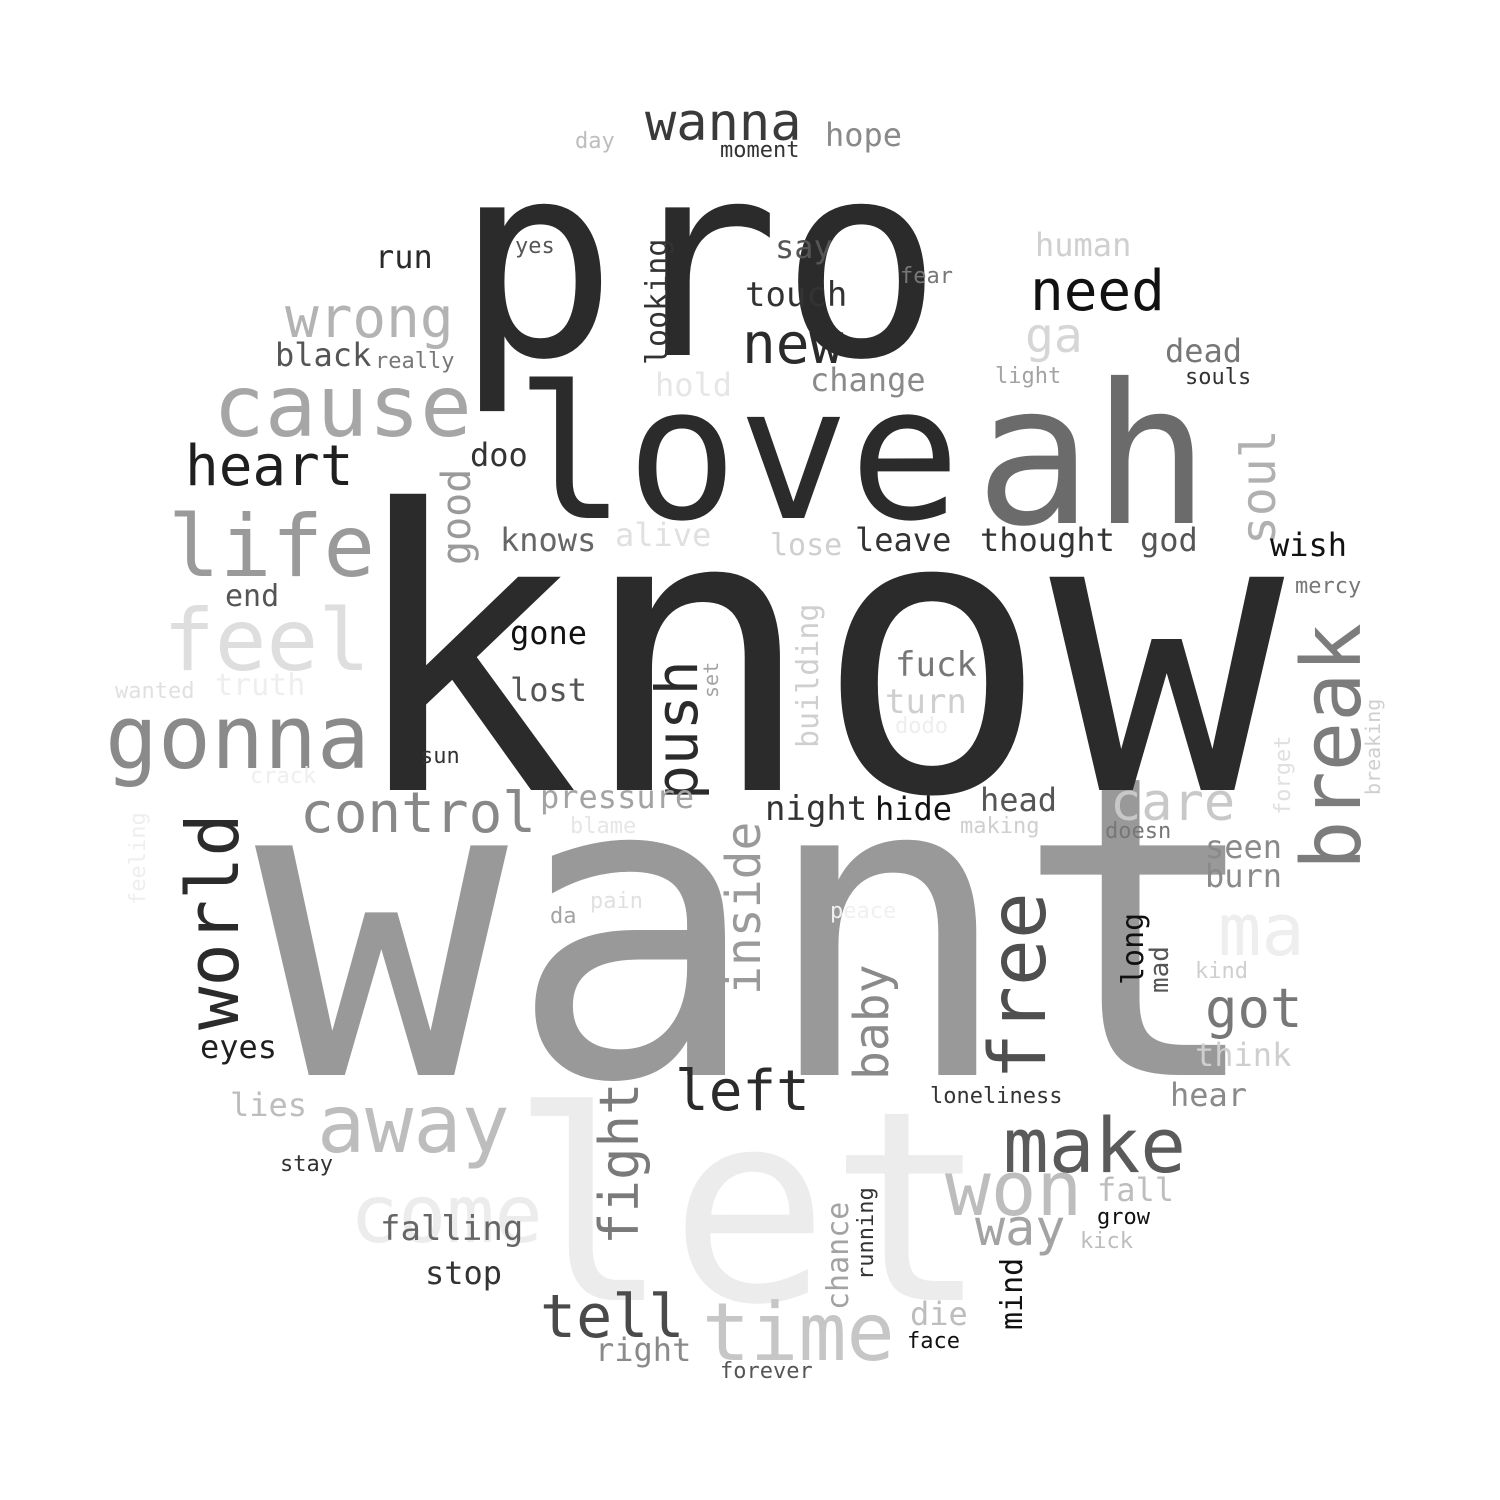  Describe the element at coordinates (808, 676) in the screenshot. I see `word-building: building` at that location.